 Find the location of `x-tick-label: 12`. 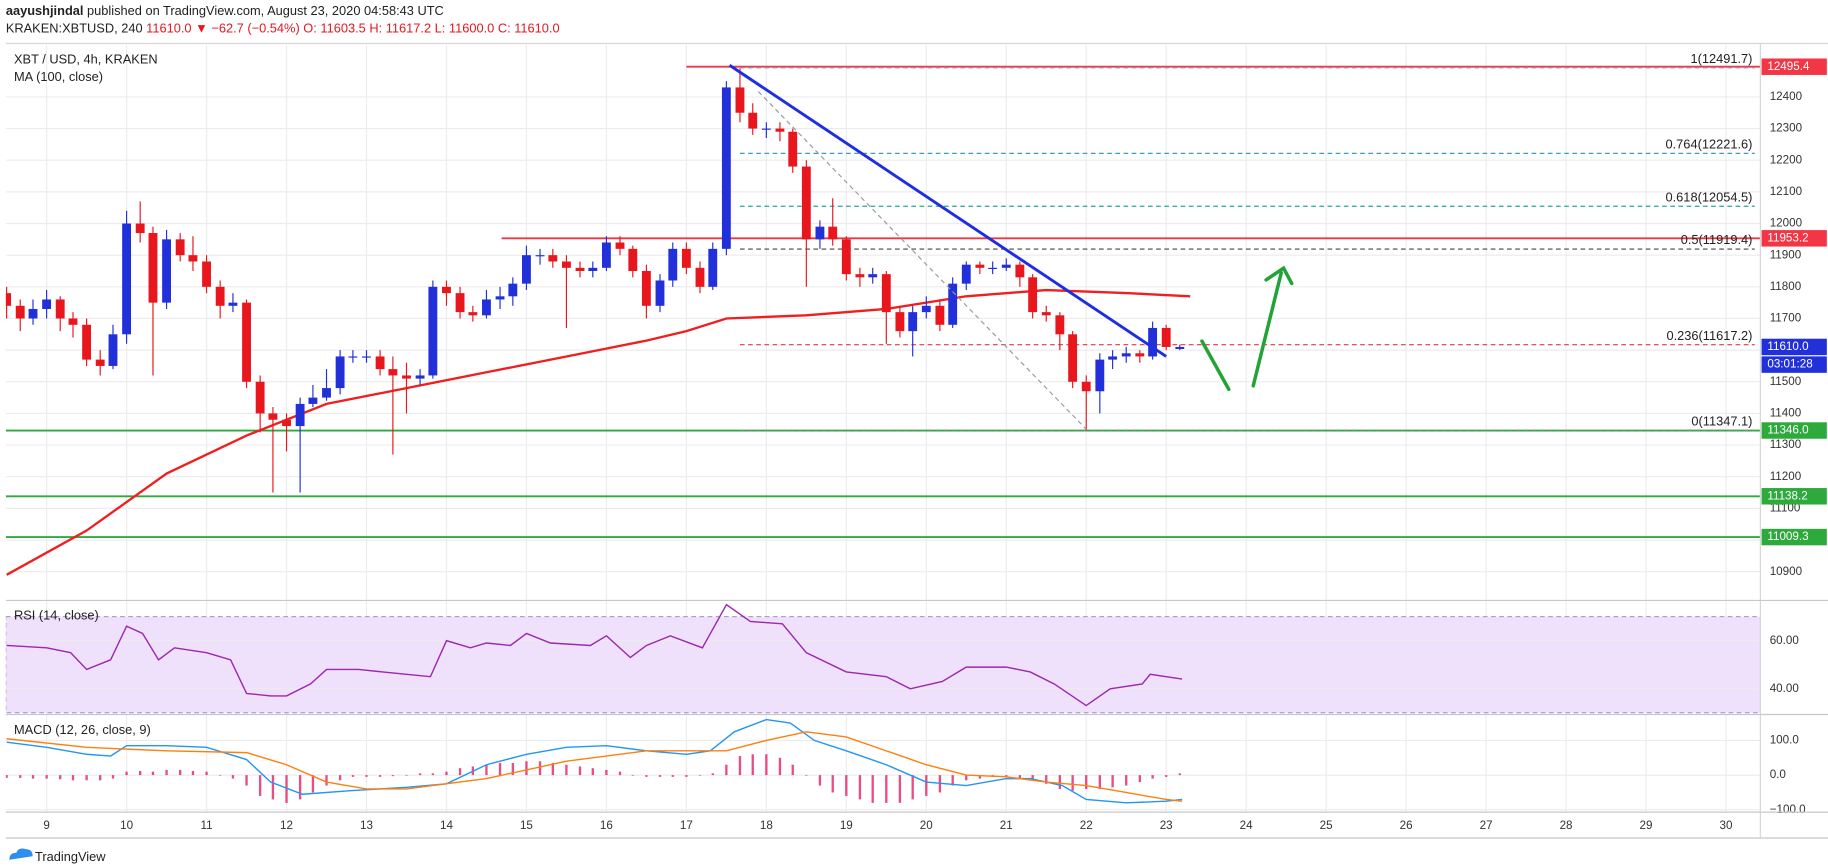

x-tick-label: 12 is located at coordinates (286, 825).